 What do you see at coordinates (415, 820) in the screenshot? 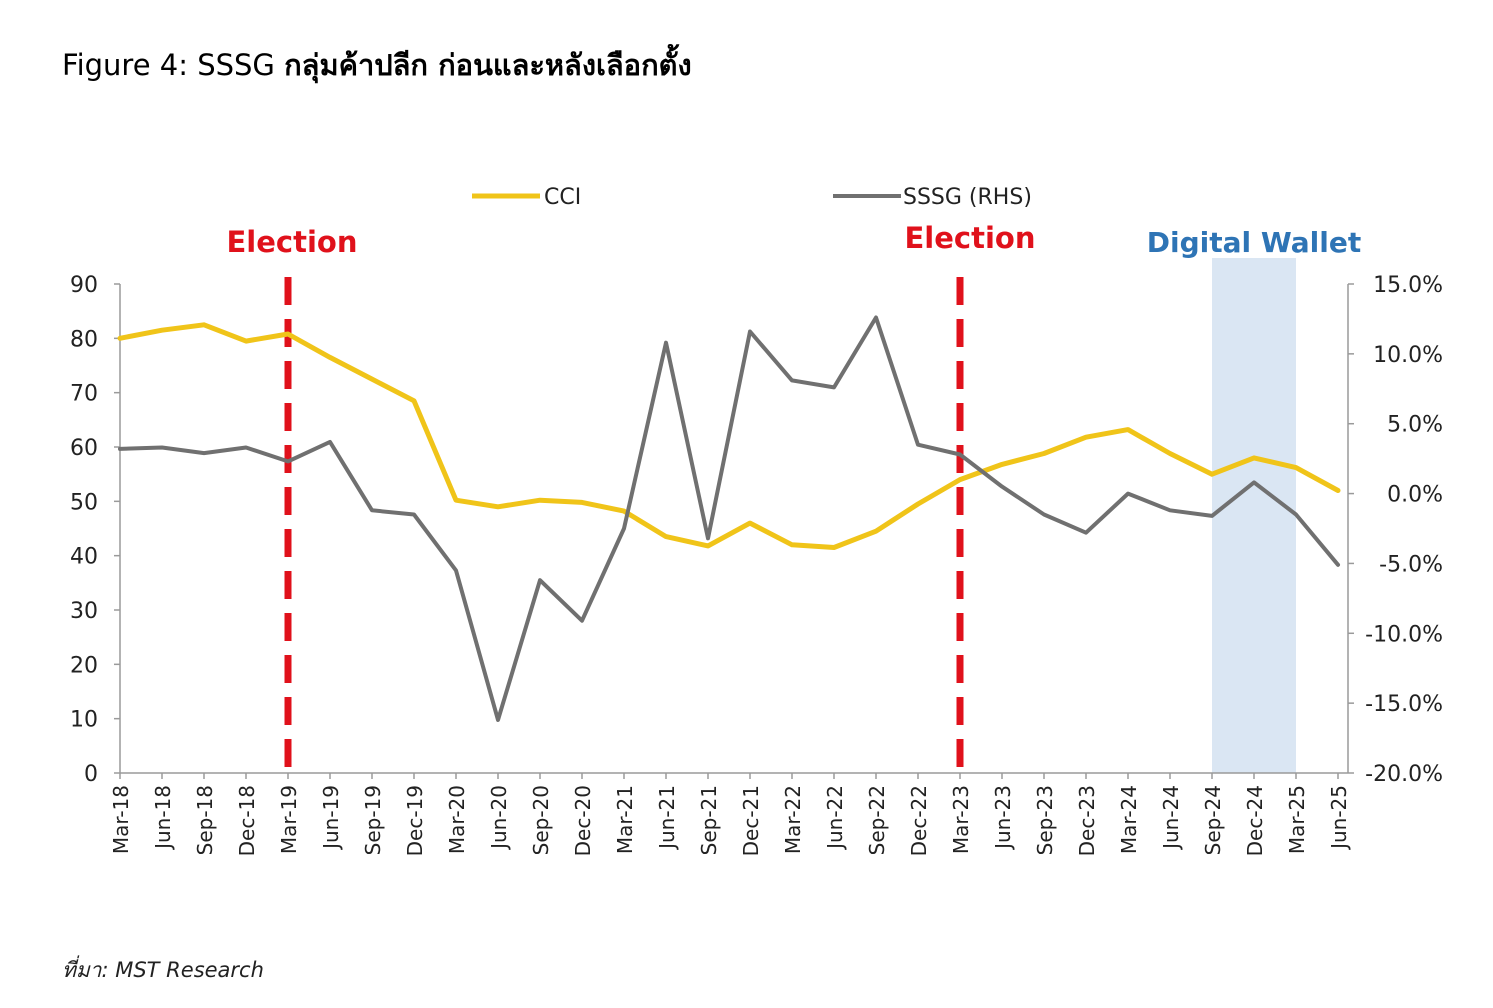
I see `x-axis-tick-label: Dec-19` at bounding box center [415, 820].